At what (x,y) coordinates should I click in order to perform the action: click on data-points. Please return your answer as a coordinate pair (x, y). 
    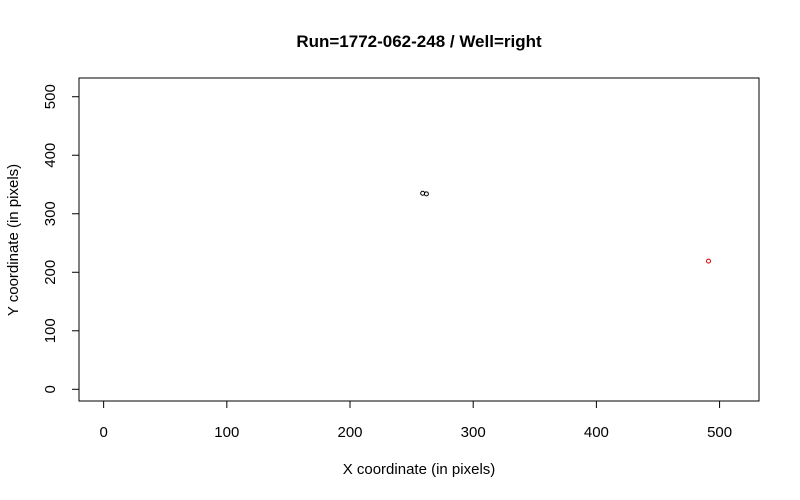
    Looking at the image, I should click on (565, 227).